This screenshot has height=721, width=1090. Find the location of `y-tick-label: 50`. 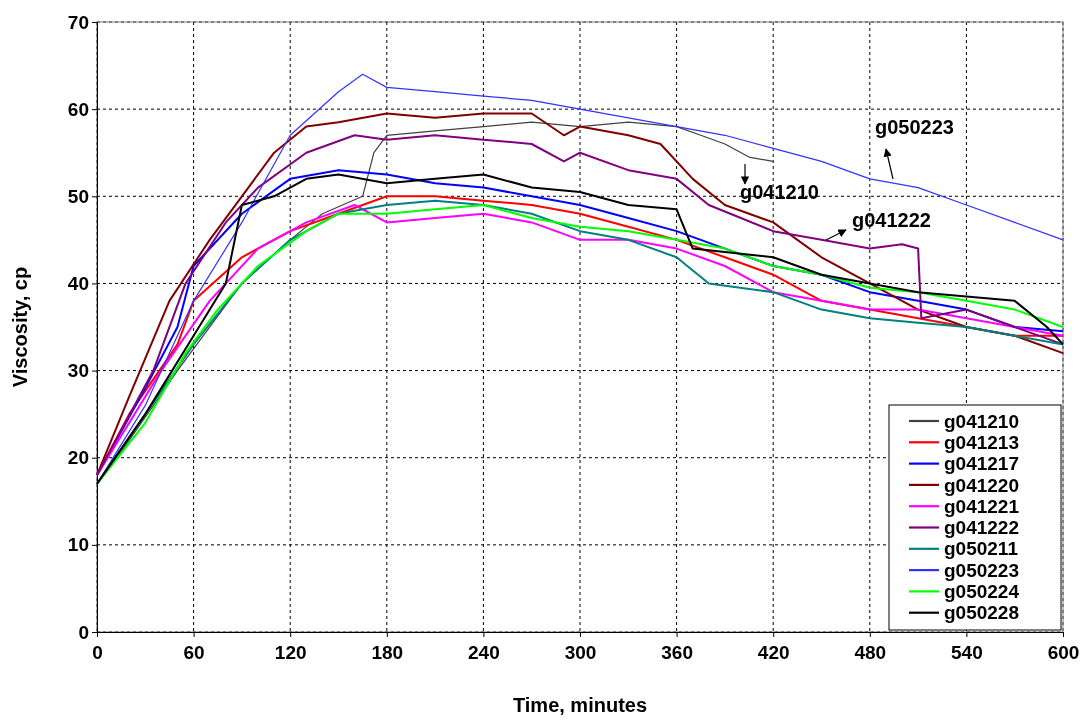

y-tick-label: 50 is located at coordinates (78, 196).